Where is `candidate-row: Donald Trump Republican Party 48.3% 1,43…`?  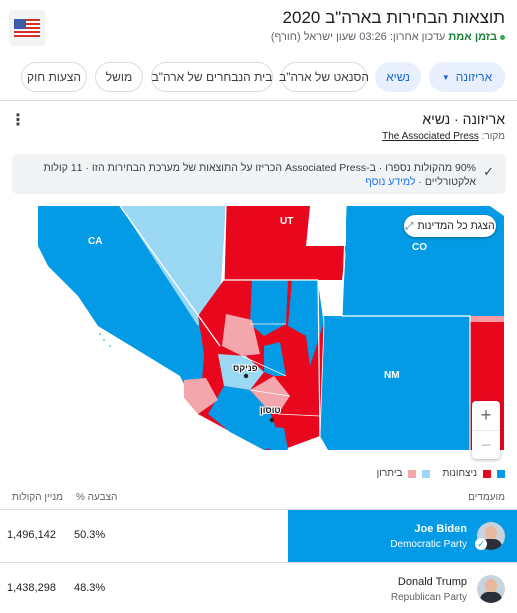 candidate-row: Donald Trump Republican Party 48.3% 1,43… is located at coordinates (258, 588).